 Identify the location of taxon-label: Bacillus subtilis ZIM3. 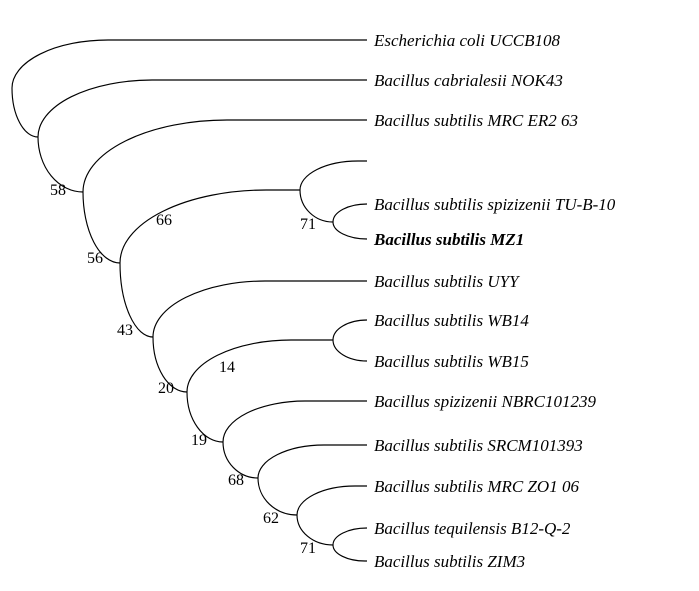
(449, 561).